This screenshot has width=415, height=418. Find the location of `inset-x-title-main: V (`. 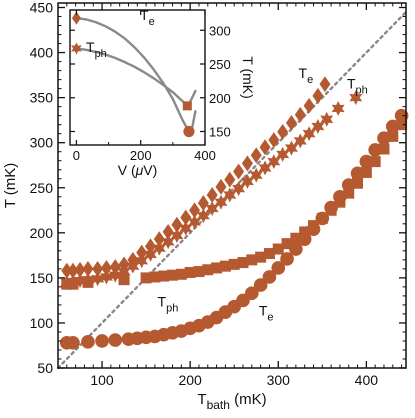

inset-x-title-main: V ( is located at coordinates (127, 170).